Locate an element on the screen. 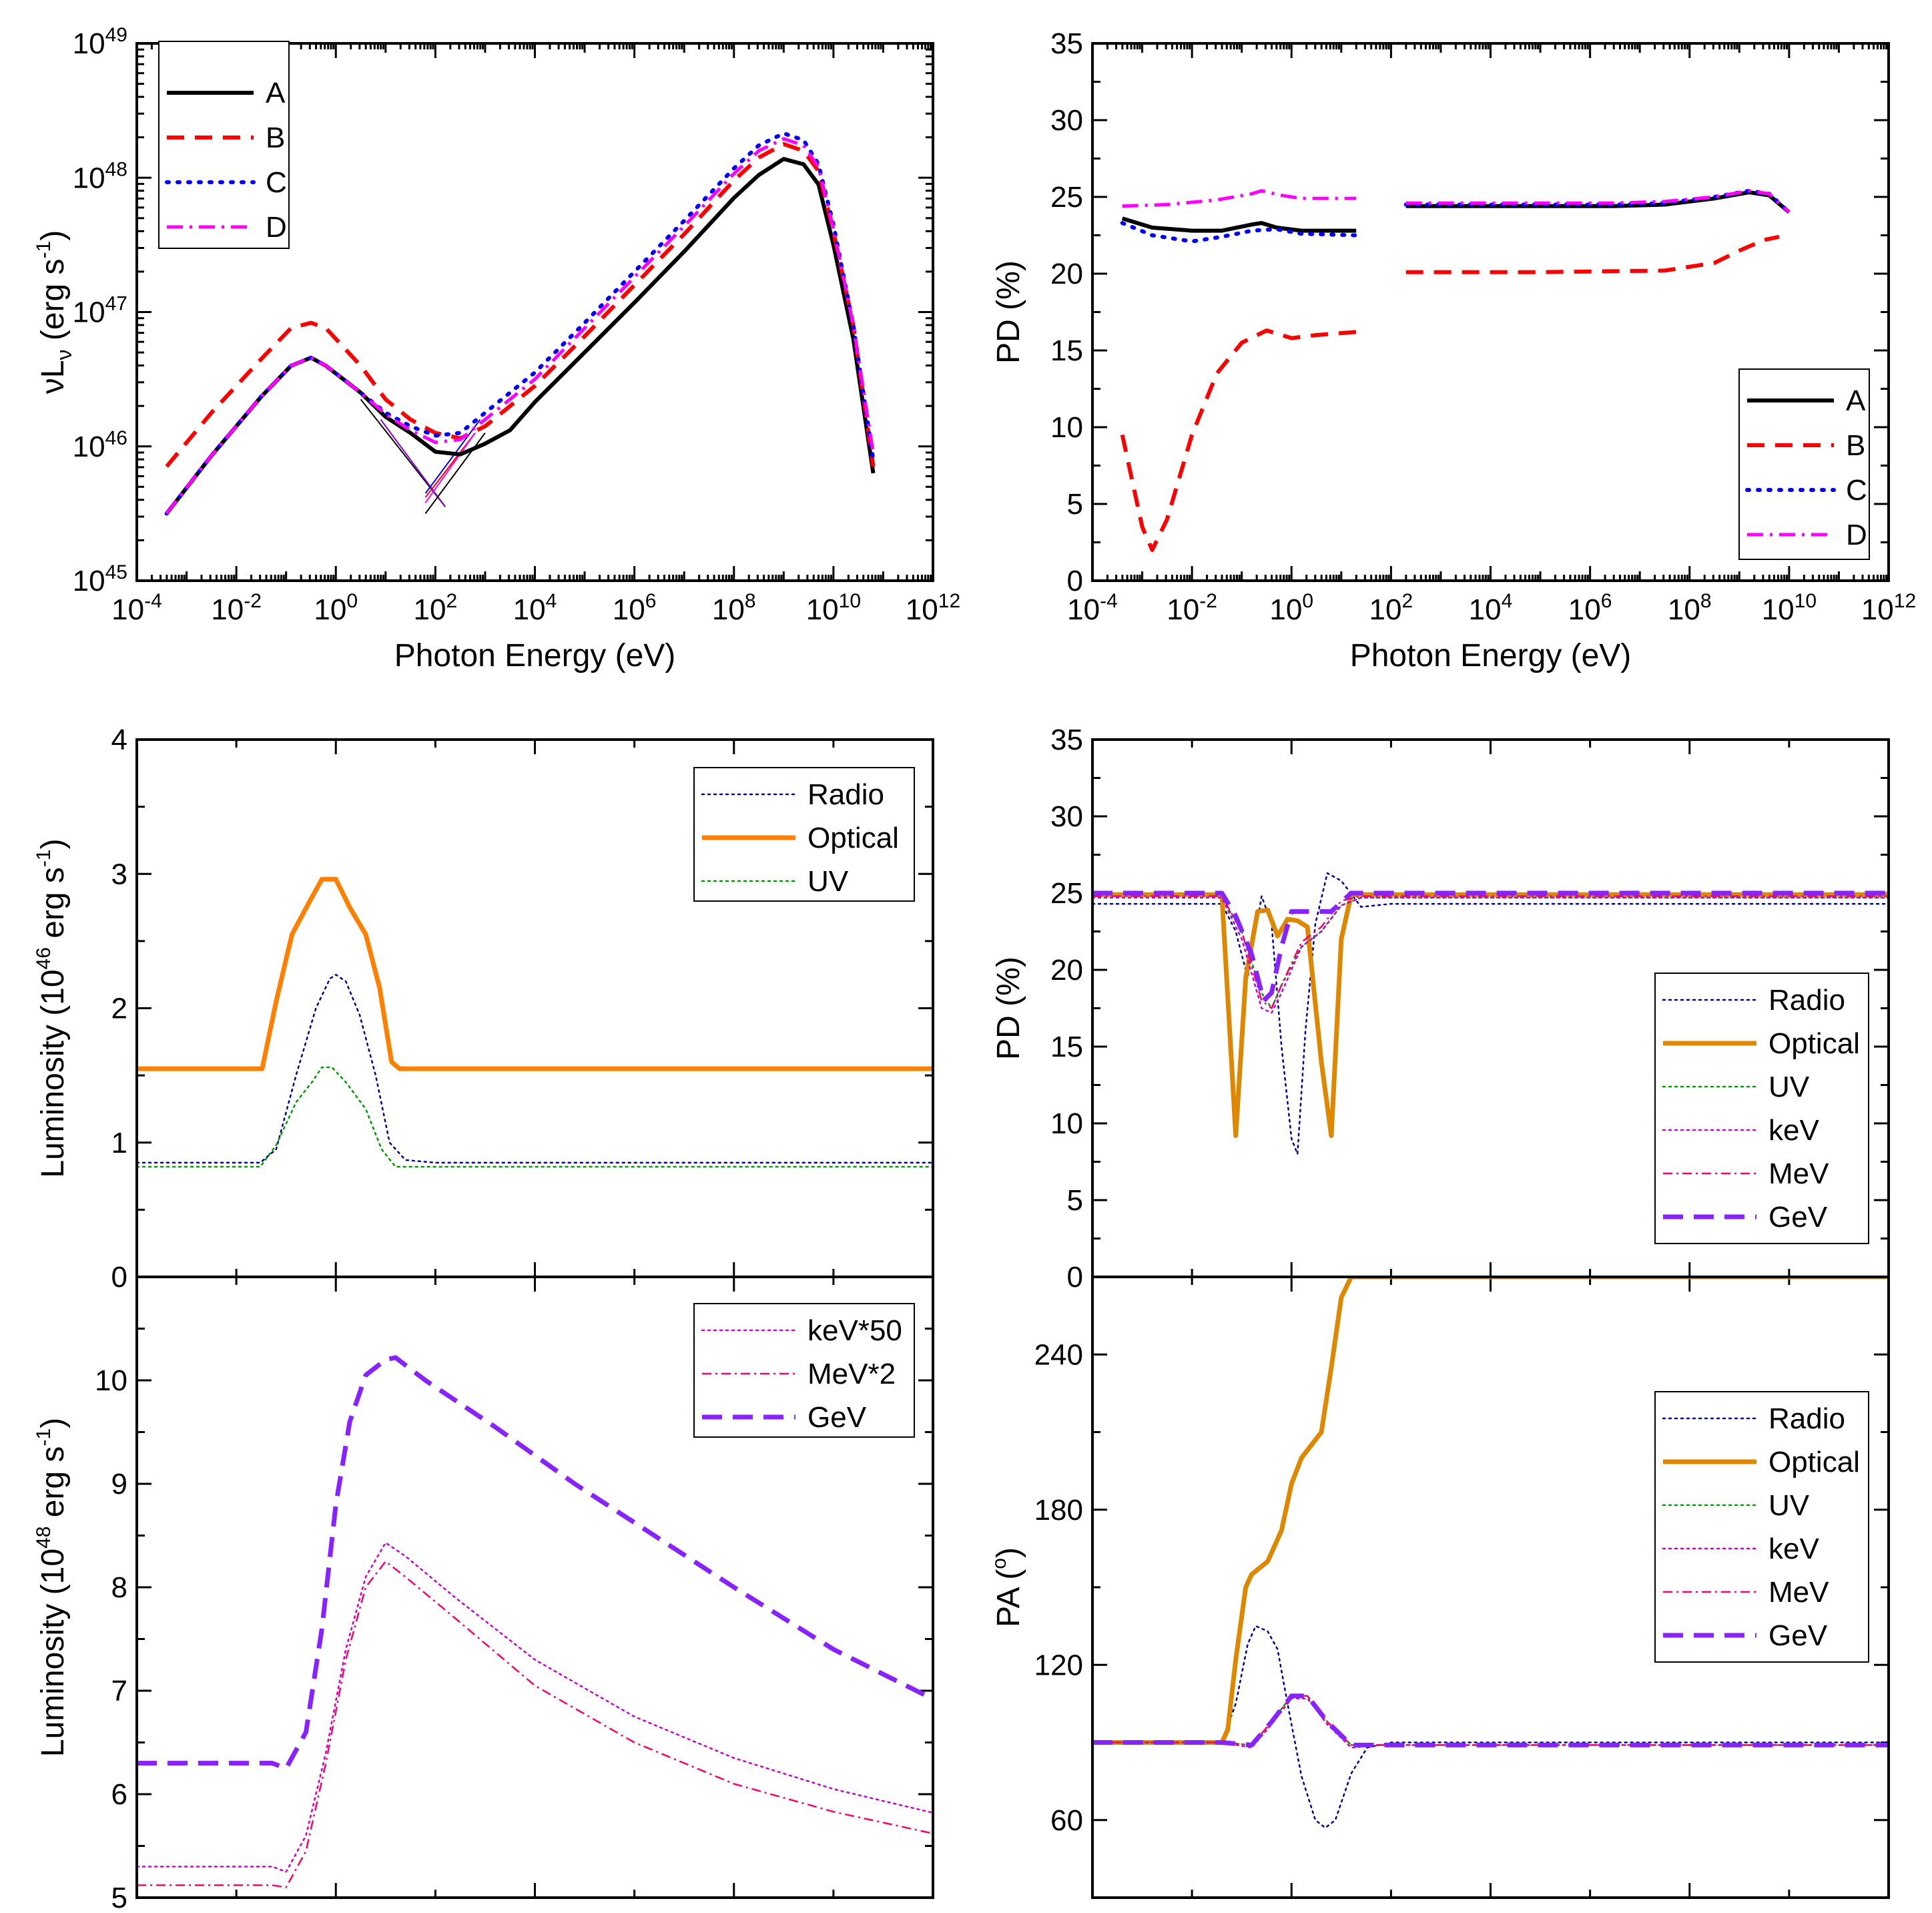 This screenshot has width=1932, height=1913. legend-label-gev: GeV is located at coordinates (837, 1418).